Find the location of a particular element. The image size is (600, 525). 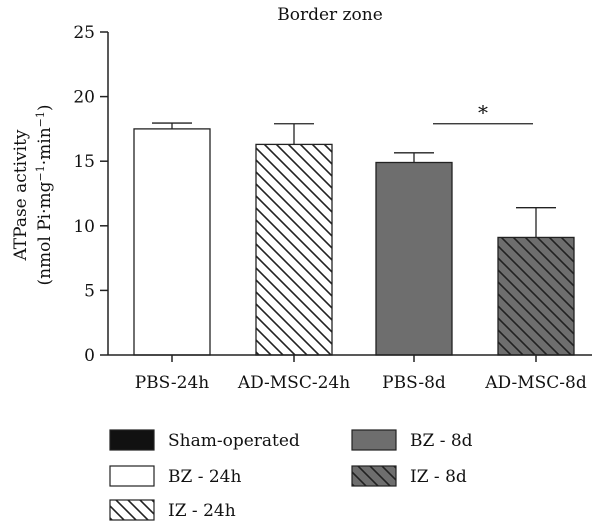

x-tick-label: PBS-24h is located at coordinates (172, 383).